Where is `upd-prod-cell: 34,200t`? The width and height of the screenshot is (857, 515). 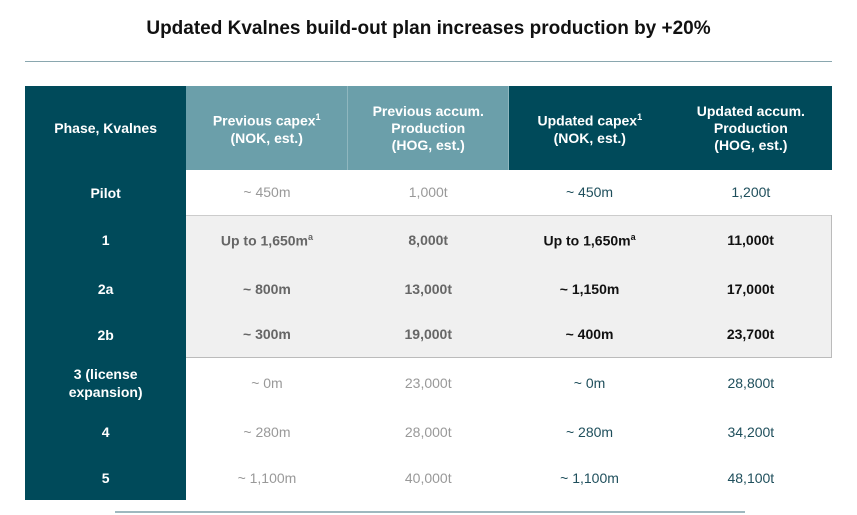
upd-prod-cell: 34,200t is located at coordinates (750, 431).